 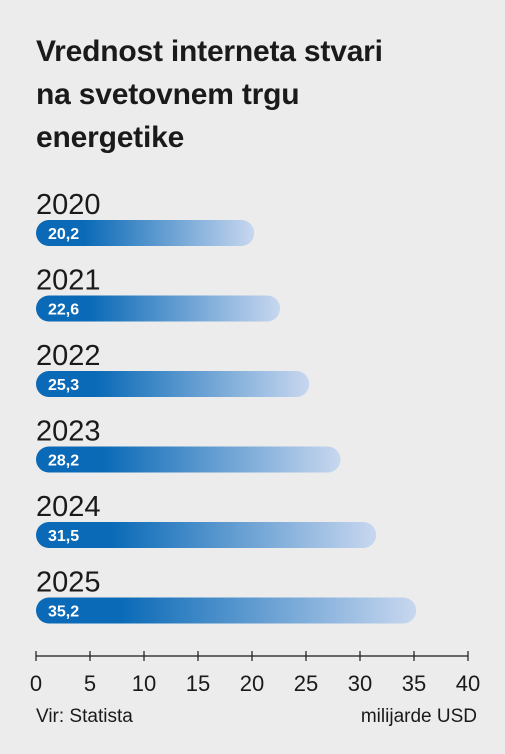 What do you see at coordinates (68, 583) in the screenshot?
I see `category-label: 2025` at bounding box center [68, 583].